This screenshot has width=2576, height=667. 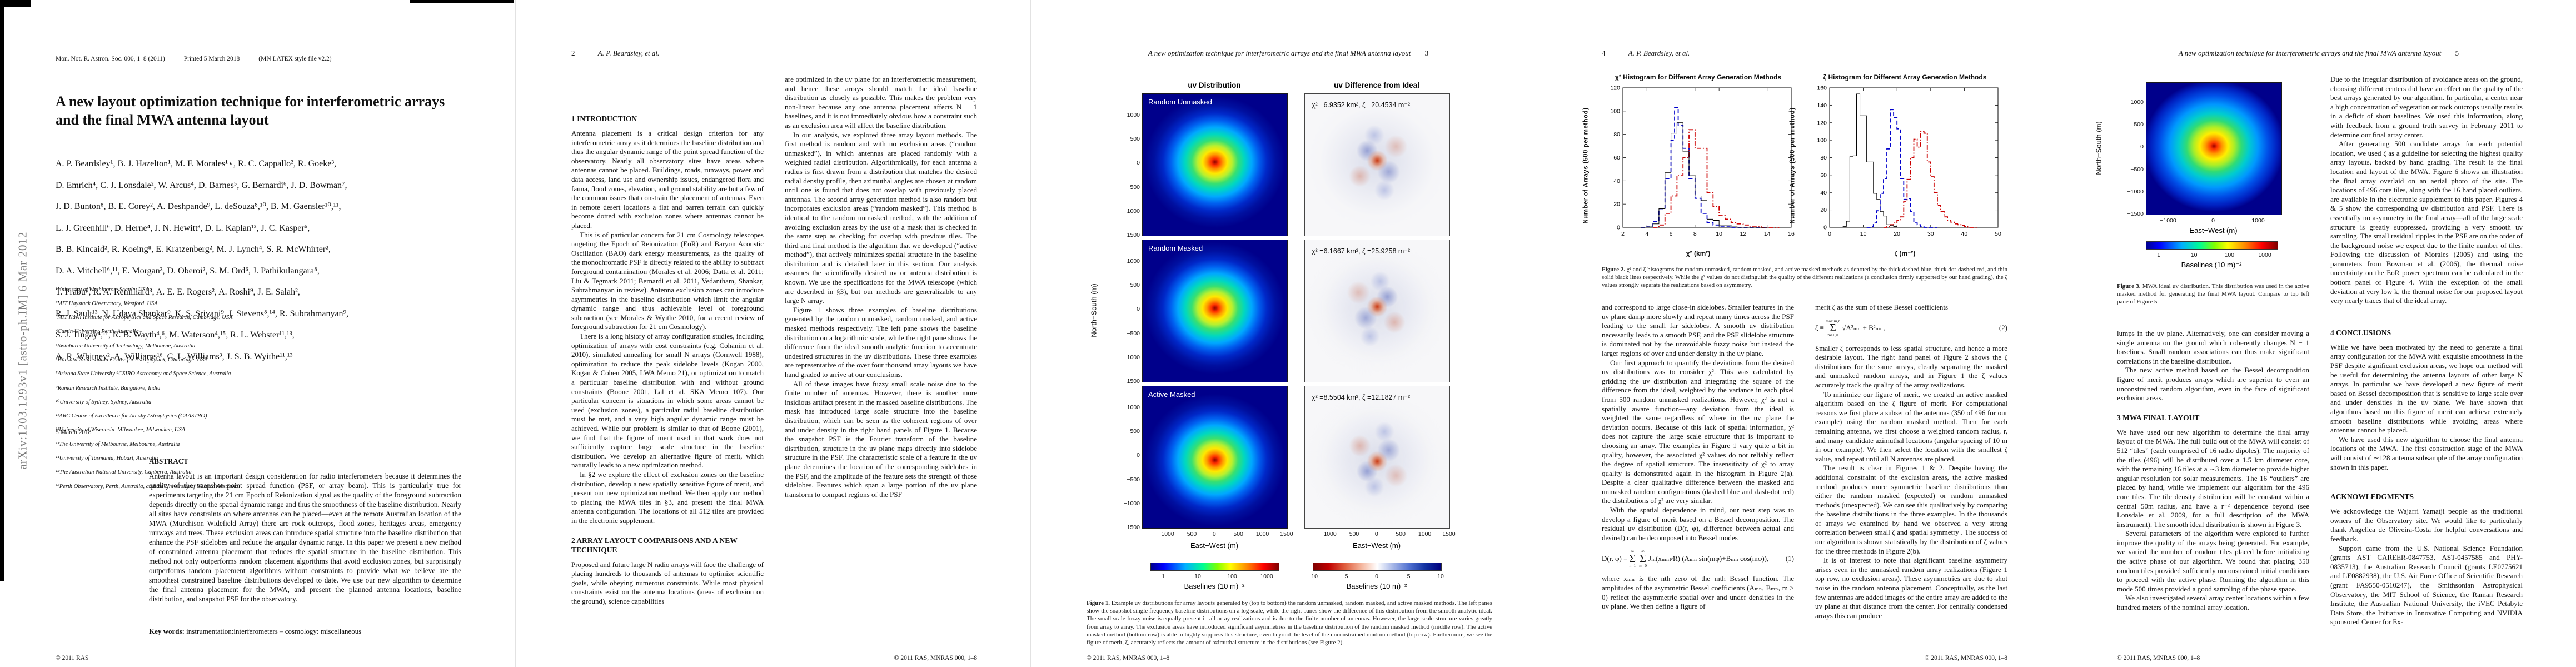 What do you see at coordinates (2158, 658) in the screenshot?
I see `page-footer: © 2011 RAS, MNRAS 000, 1–8` at bounding box center [2158, 658].